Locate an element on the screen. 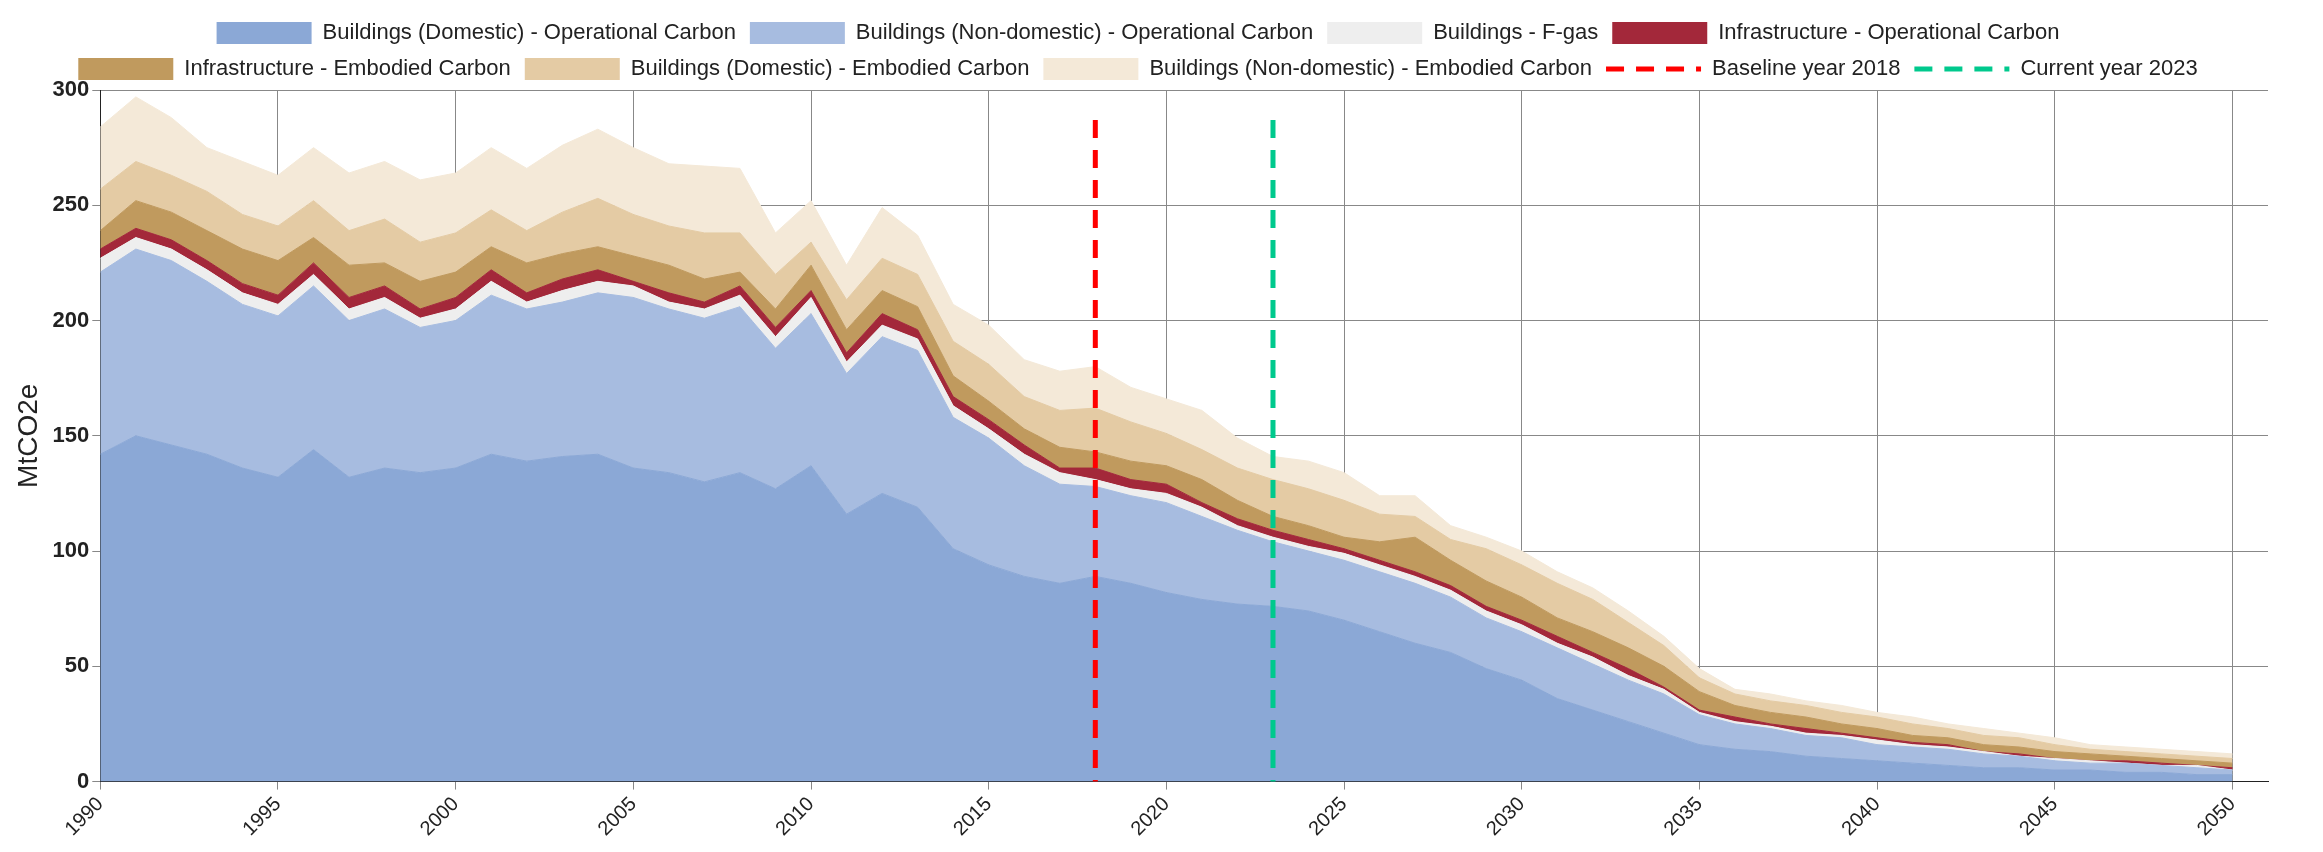  legend-label: Infrastructure - Operational Carbon is located at coordinates (1889, 32).